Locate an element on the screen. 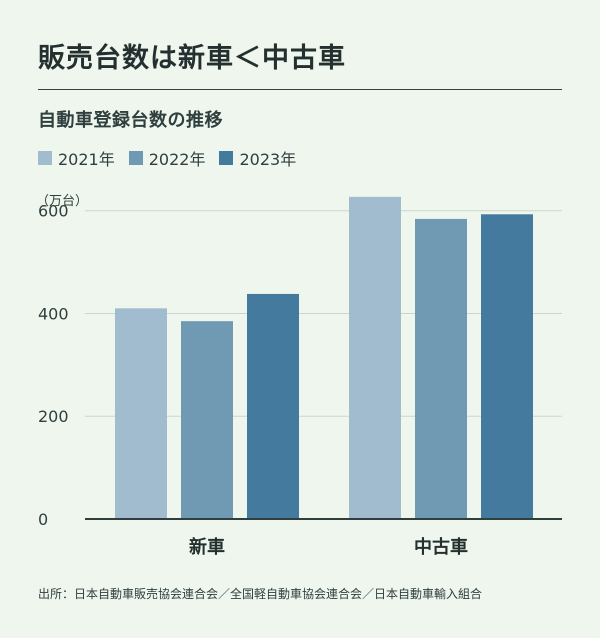 The height and width of the screenshot is (638, 600). x-category-label: 新車 is located at coordinates (207, 547).